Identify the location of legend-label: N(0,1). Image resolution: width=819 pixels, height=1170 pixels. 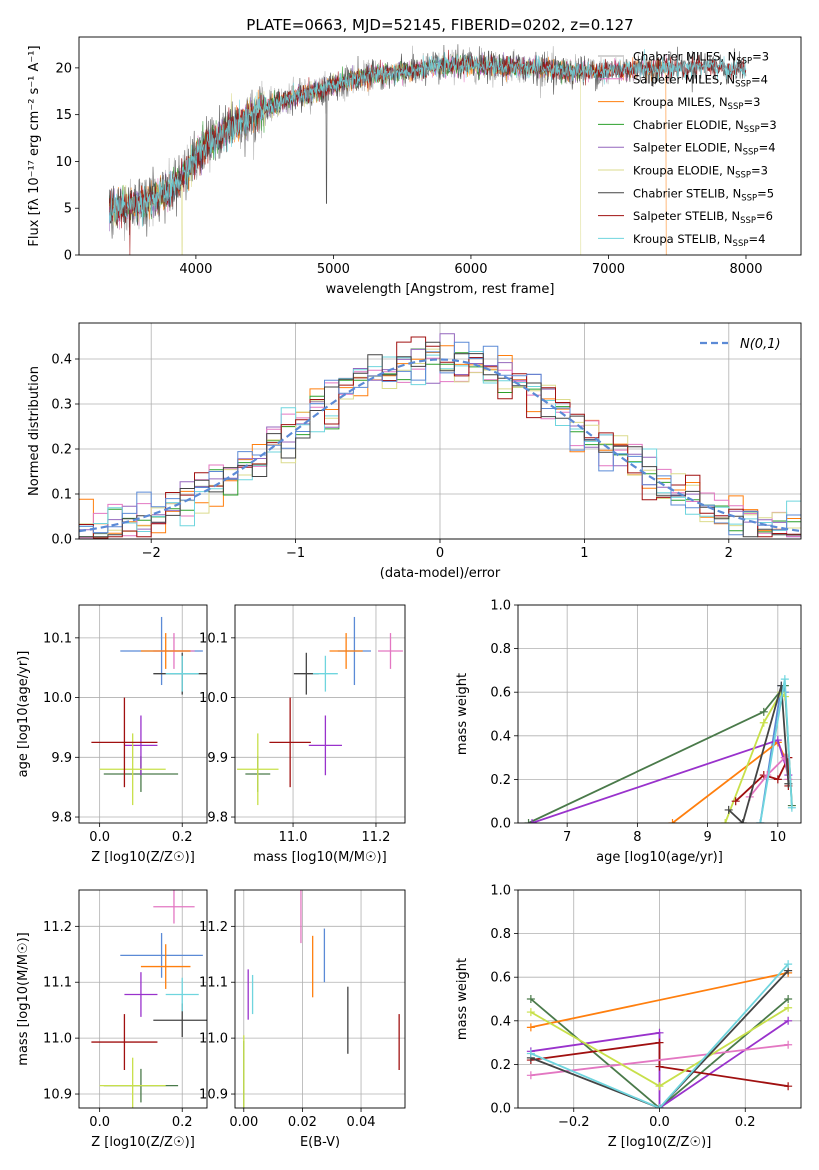
(760, 344).